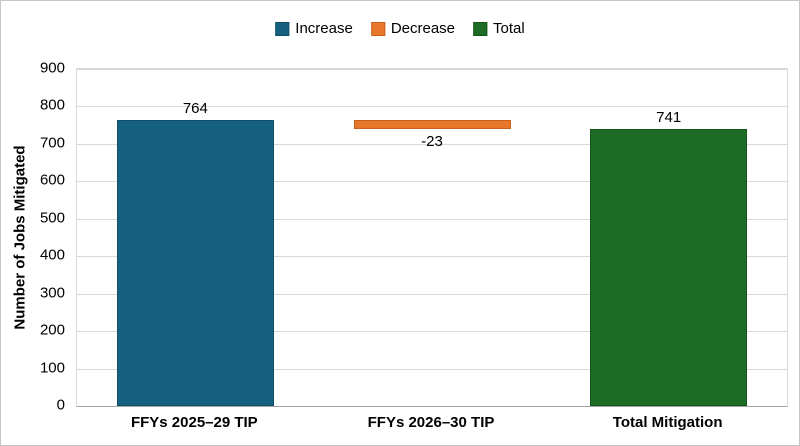  What do you see at coordinates (324, 28) in the screenshot?
I see `legend-label-increase: Increase` at bounding box center [324, 28].